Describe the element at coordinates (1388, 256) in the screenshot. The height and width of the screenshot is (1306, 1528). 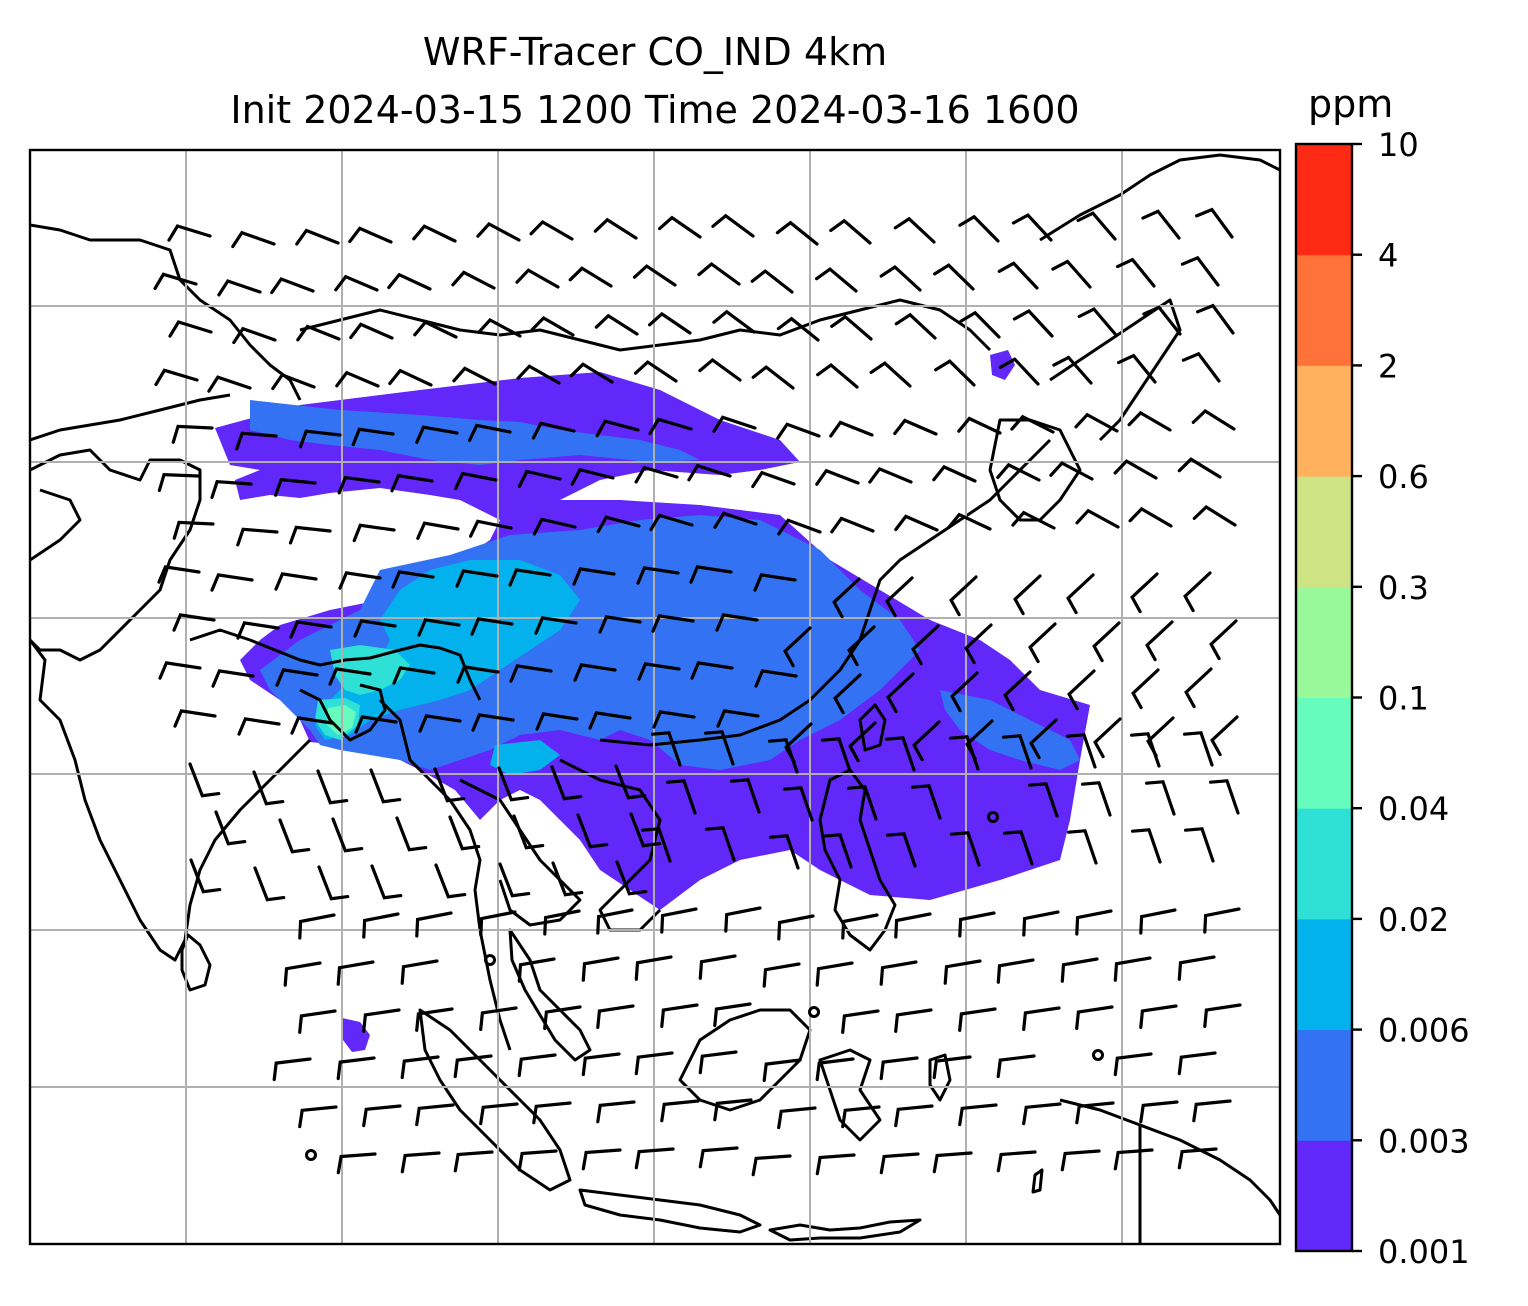
I see `colorbar-tick-label: 4` at that location.